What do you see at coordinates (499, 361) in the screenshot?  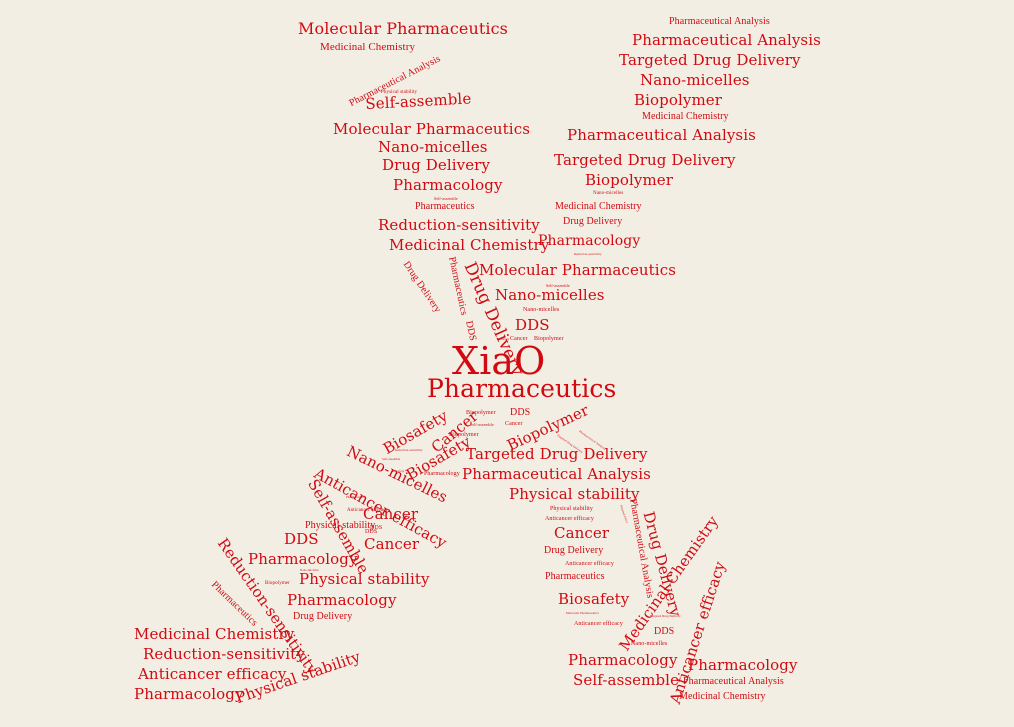 I see `cloud-word-center-name: XiaO` at bounding box center [499, 361].